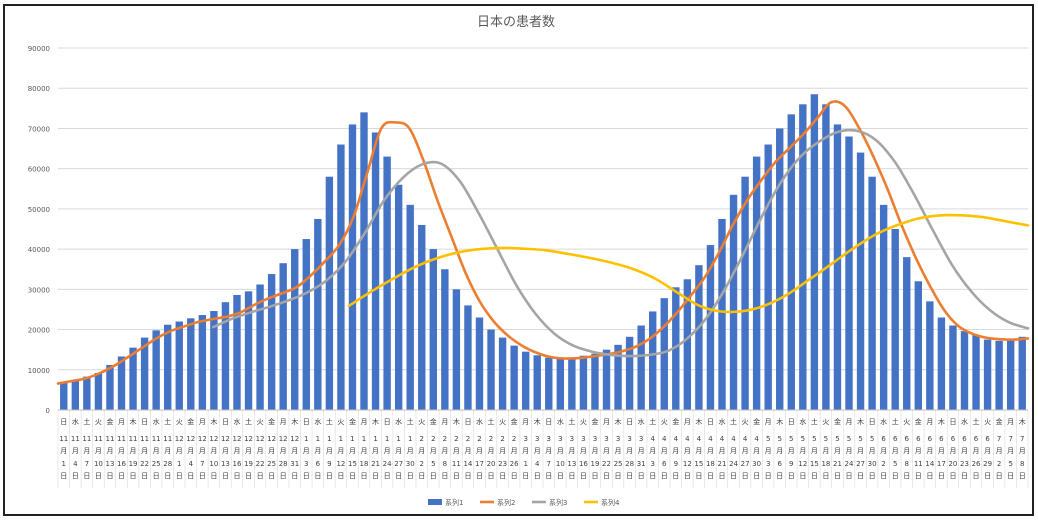 The height and width of the screenshot is (523, 1038). Describe the element at coordinates (63, 422) in the screenshot. I see `x-tick-weekday: 日` at that location.